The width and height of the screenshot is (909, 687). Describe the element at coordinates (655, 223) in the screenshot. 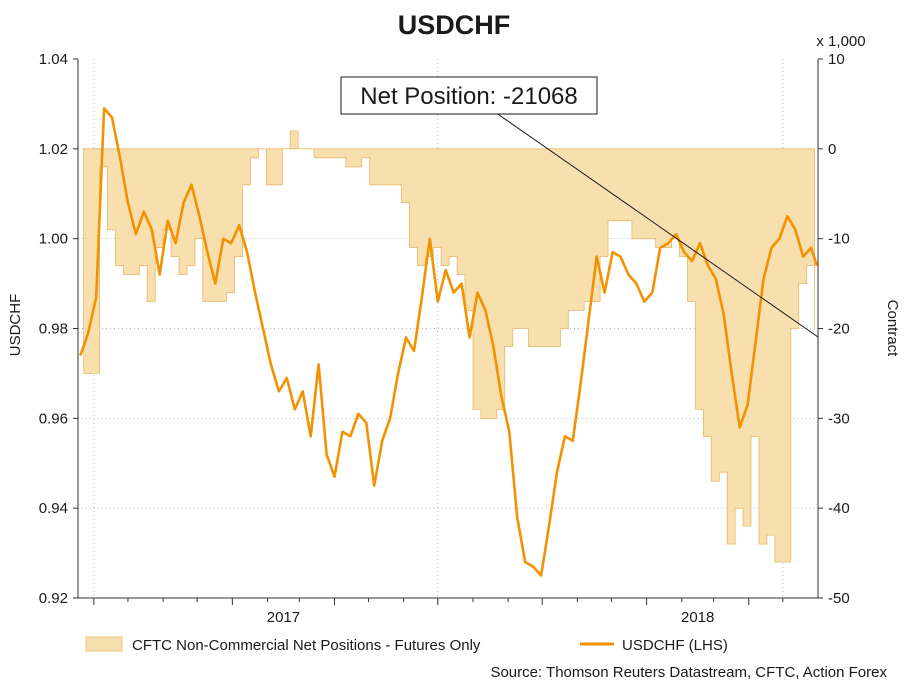

I see `annotation-leader-line` at that location.